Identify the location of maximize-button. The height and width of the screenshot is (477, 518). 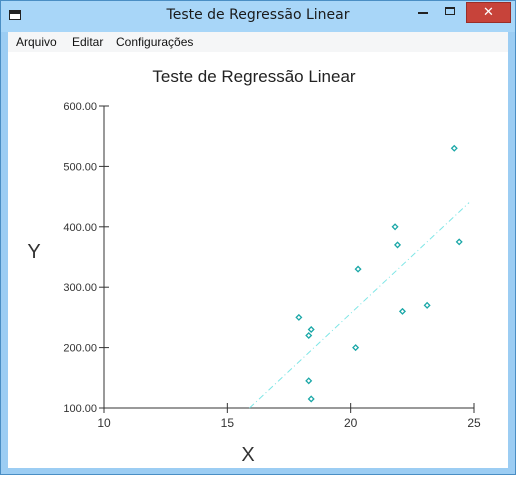
(450, 12).